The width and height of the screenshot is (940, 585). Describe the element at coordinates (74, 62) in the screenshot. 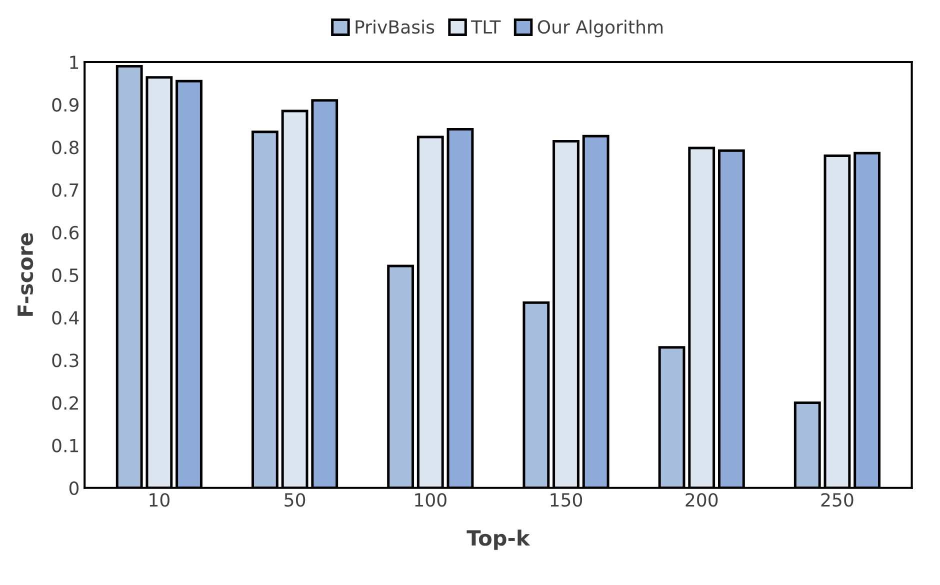

I see `y-tick-label: 1` at that location.